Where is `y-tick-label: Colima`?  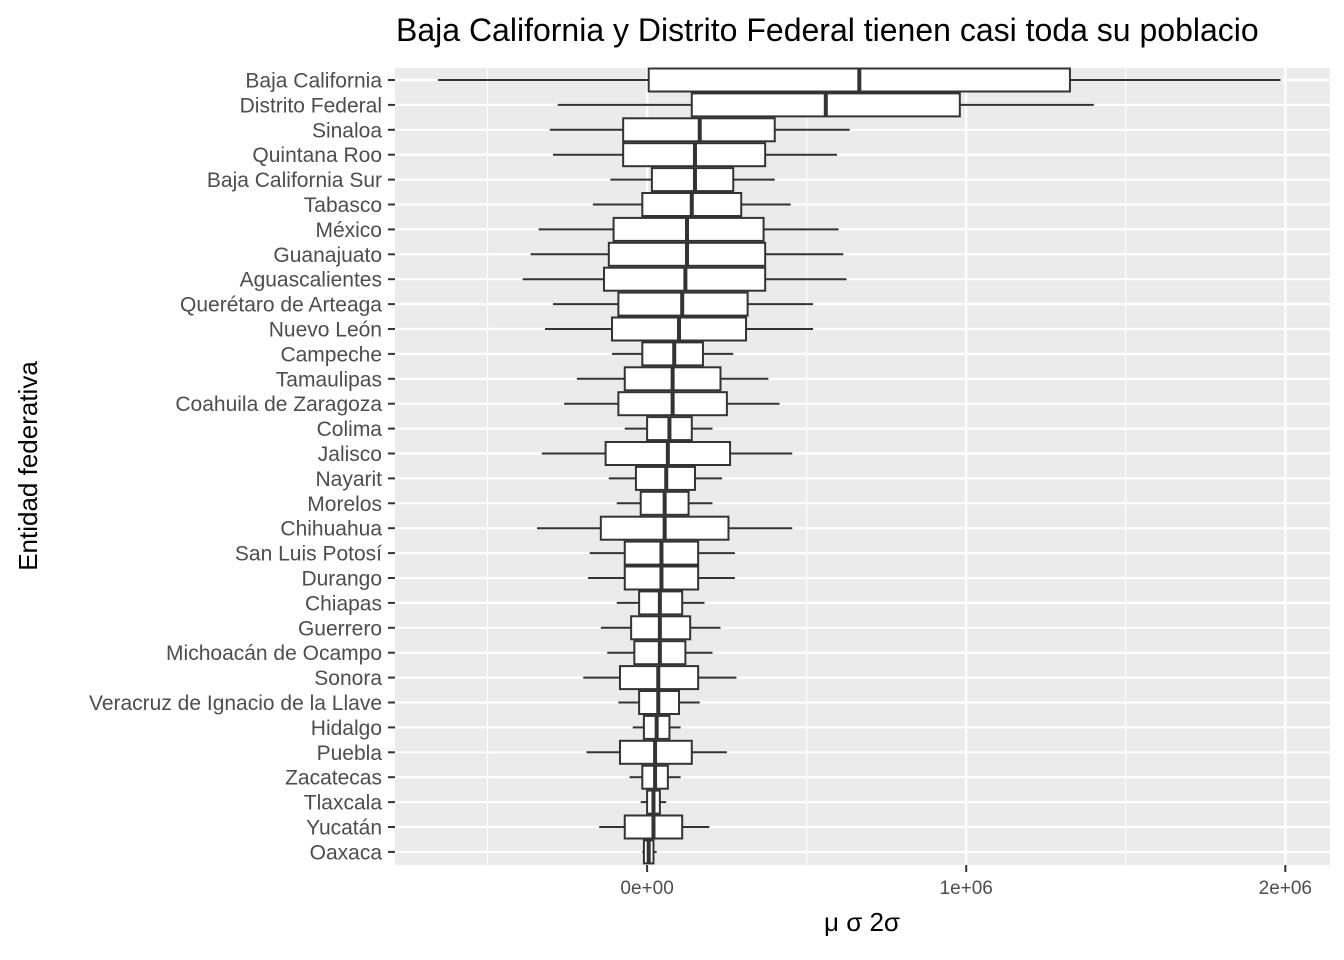 y-tick-label: Colima is located at coordinates (350, 429).